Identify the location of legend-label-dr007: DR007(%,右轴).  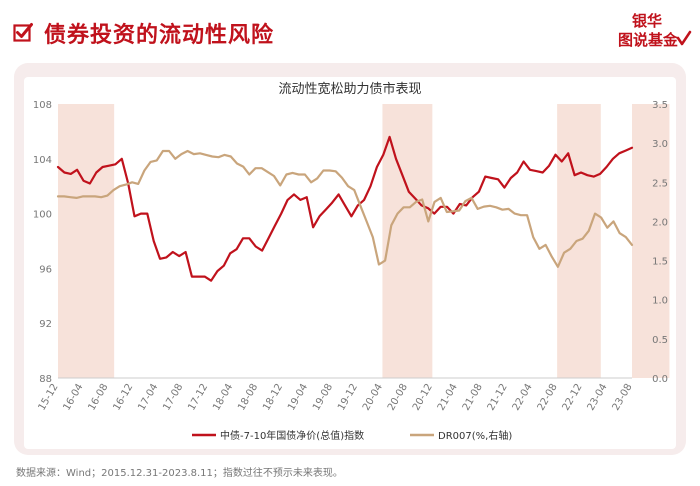
(475, 435).